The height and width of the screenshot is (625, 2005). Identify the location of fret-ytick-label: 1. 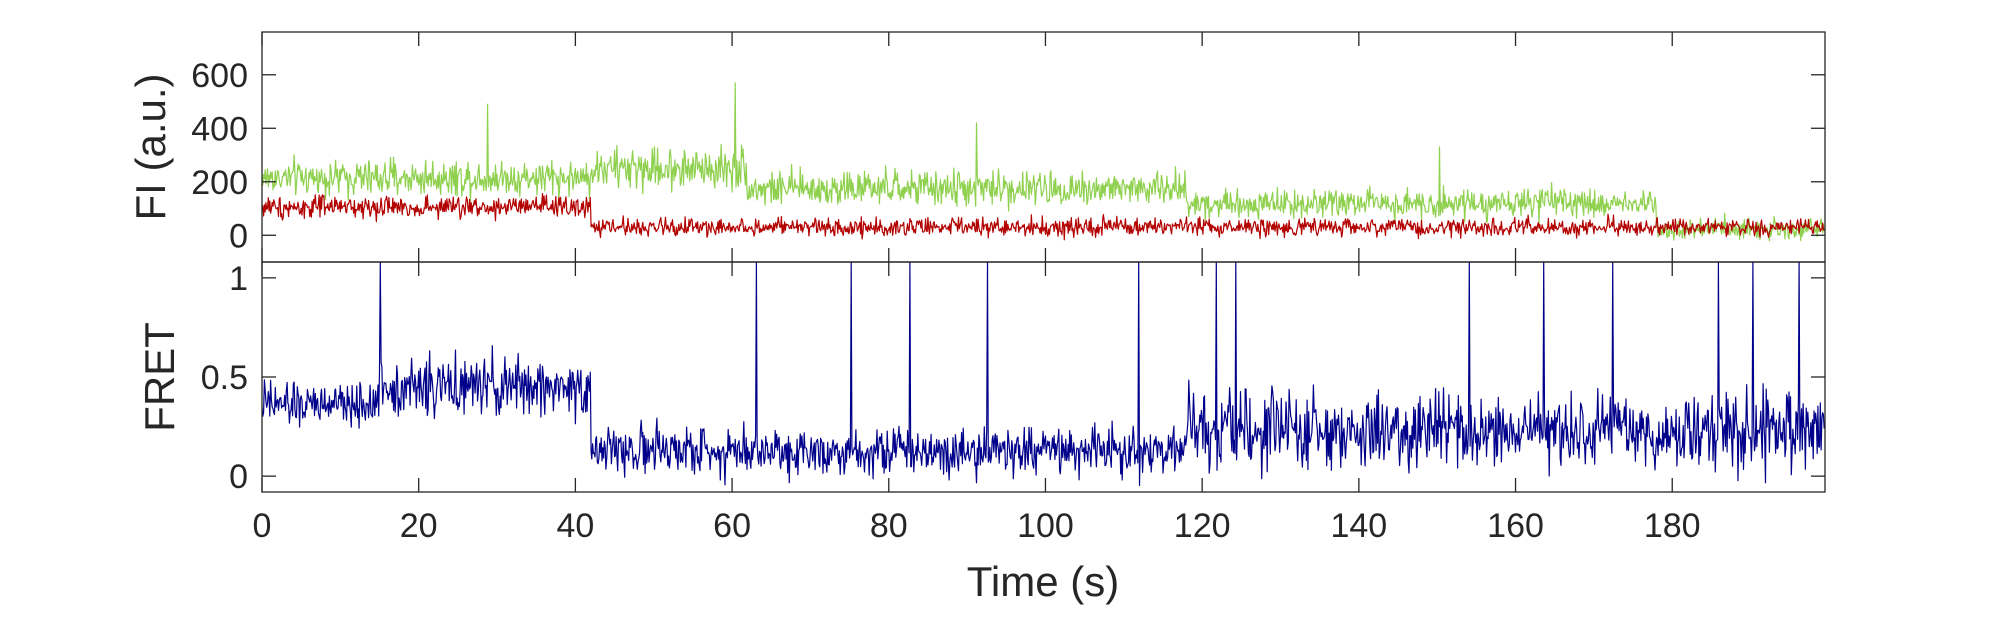
(238, 279).